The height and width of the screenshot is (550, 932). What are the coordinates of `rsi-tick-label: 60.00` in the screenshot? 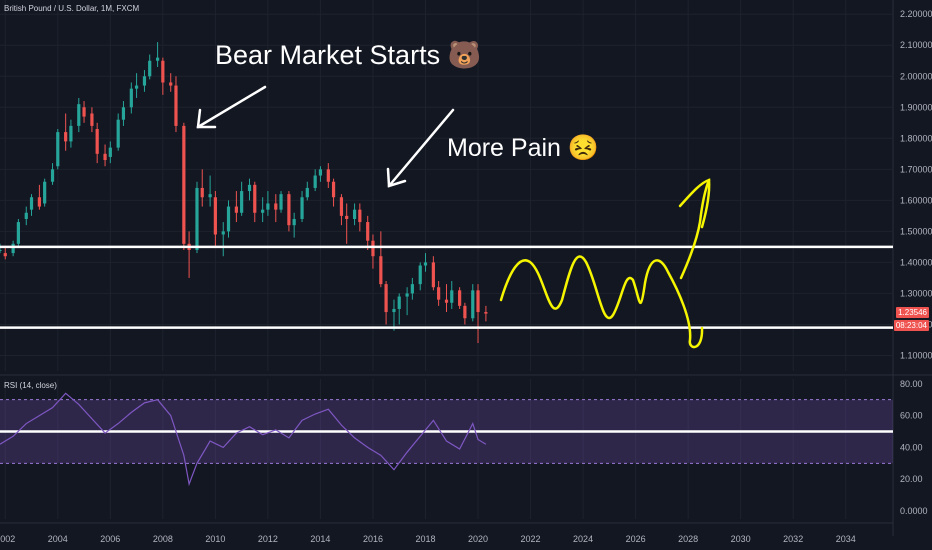 It's located at (911, 416).